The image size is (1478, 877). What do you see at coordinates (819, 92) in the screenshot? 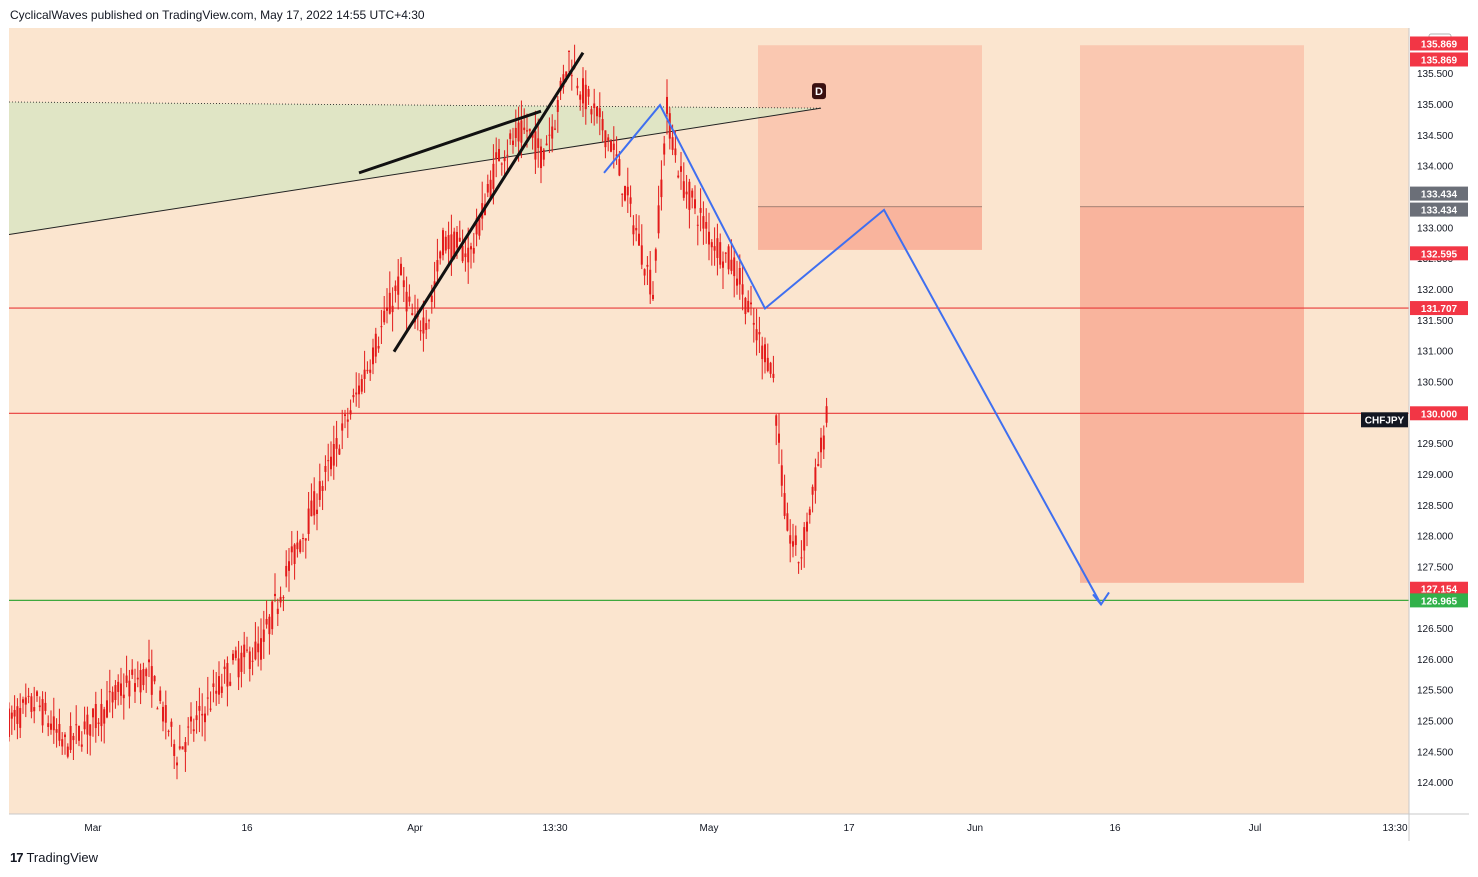
I see `wedge-marker-label: D` at bounding box center [819, 92].